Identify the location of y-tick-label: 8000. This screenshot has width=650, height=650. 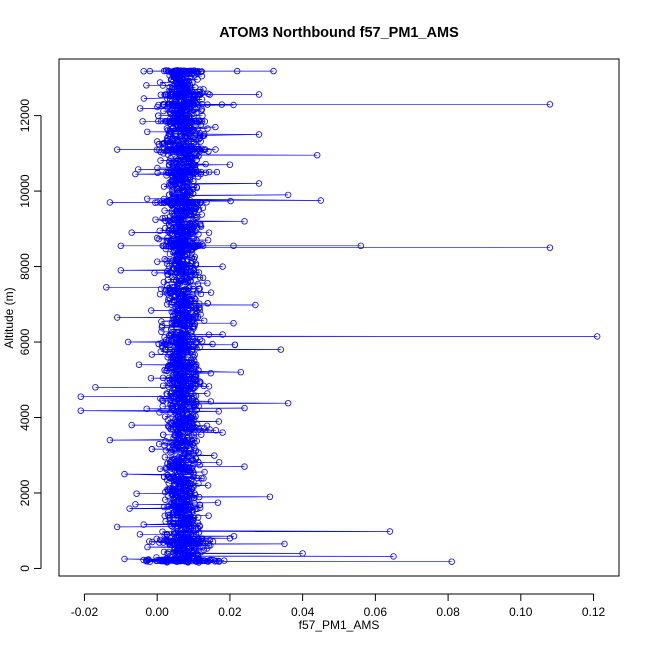
(25, 266).